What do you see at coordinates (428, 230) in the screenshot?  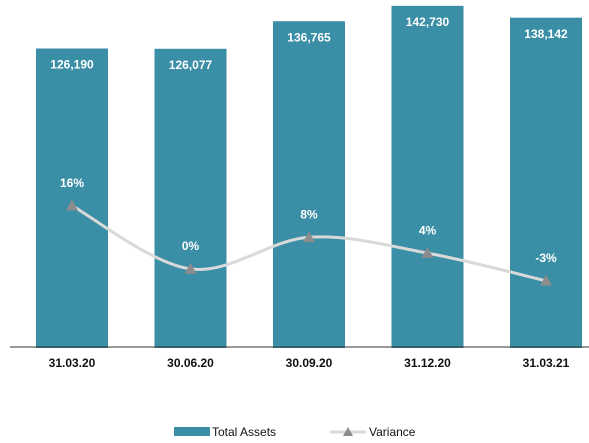 I see `variance-label: 4%` at bounding box center [428, 230].